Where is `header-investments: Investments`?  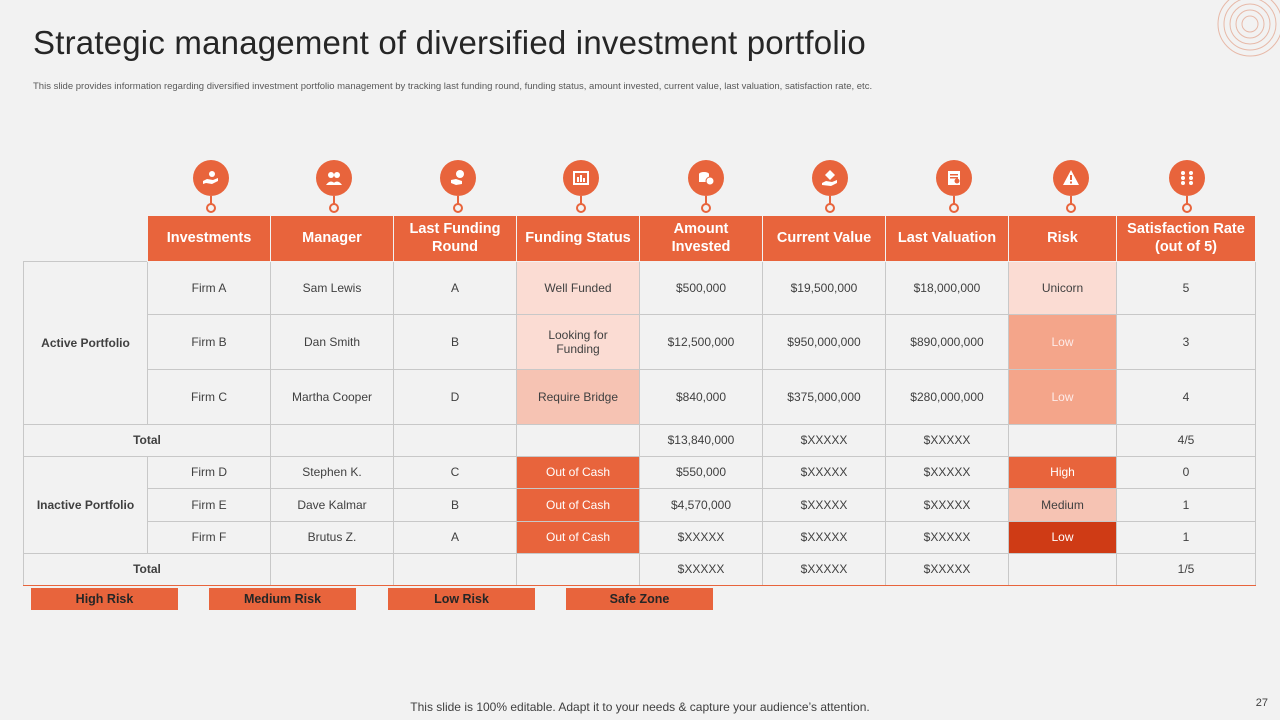
header-investments: Investments is located at coordinates (209, 239).